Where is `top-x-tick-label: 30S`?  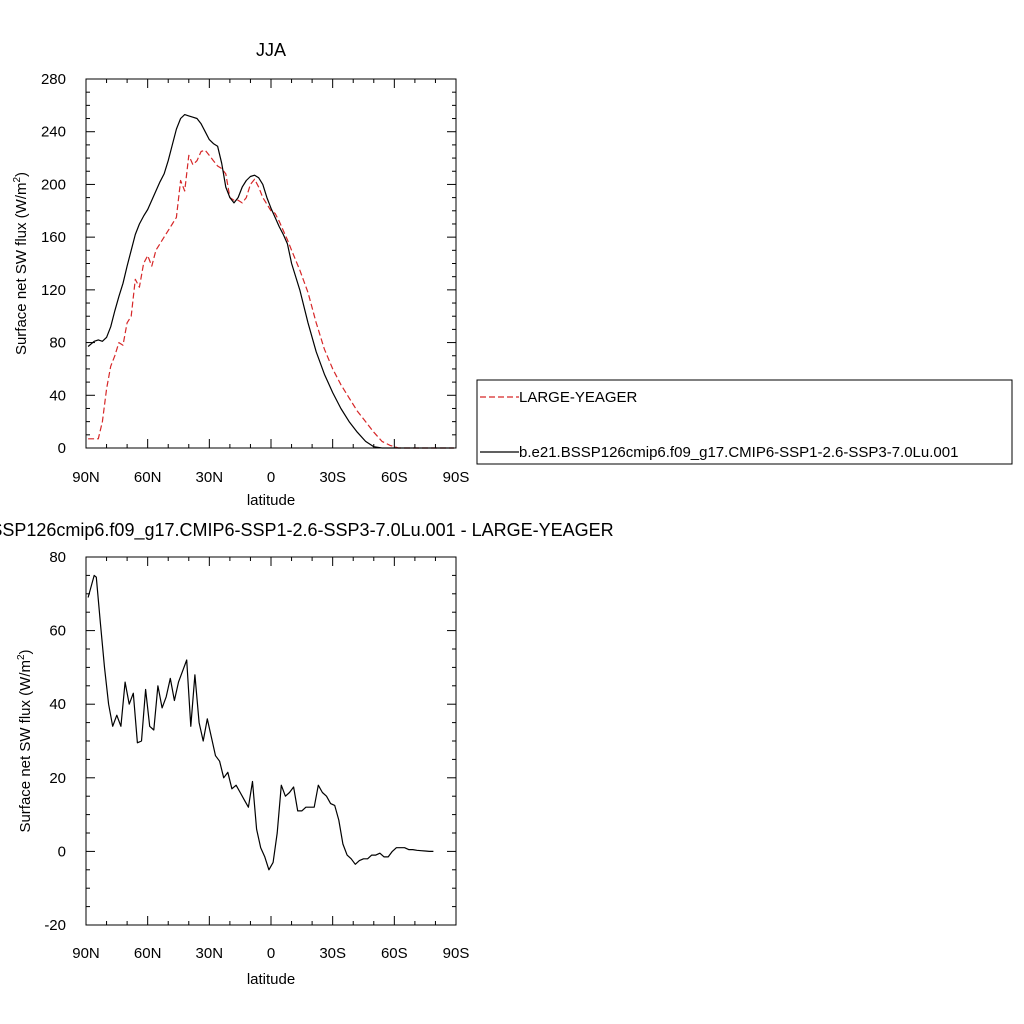
top-x-tick-label: 30S is located at coordinates (332, 477).